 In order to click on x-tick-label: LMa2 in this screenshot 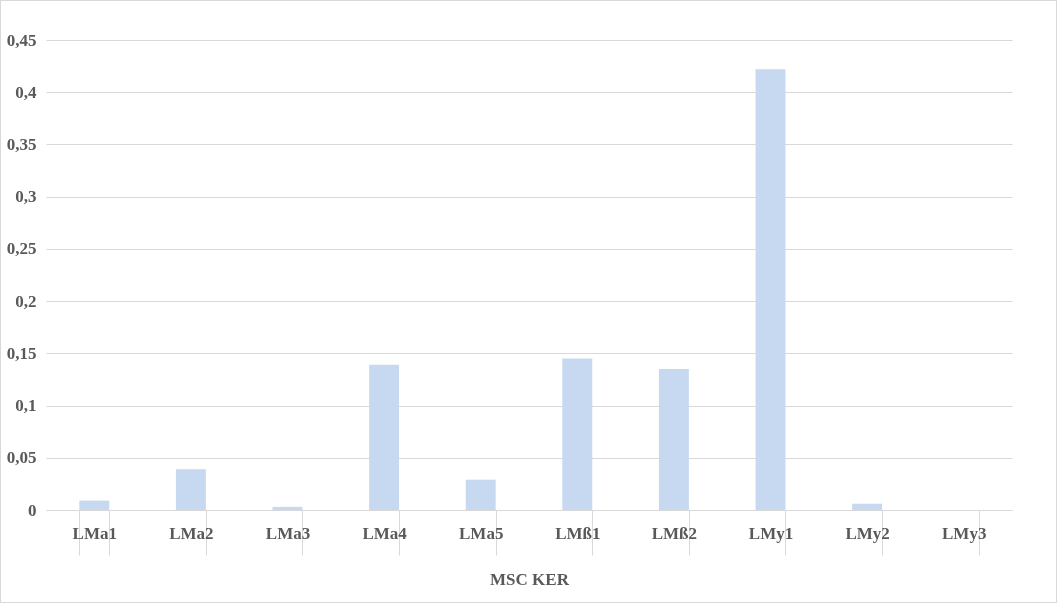, I will do `click(191, 533)`.